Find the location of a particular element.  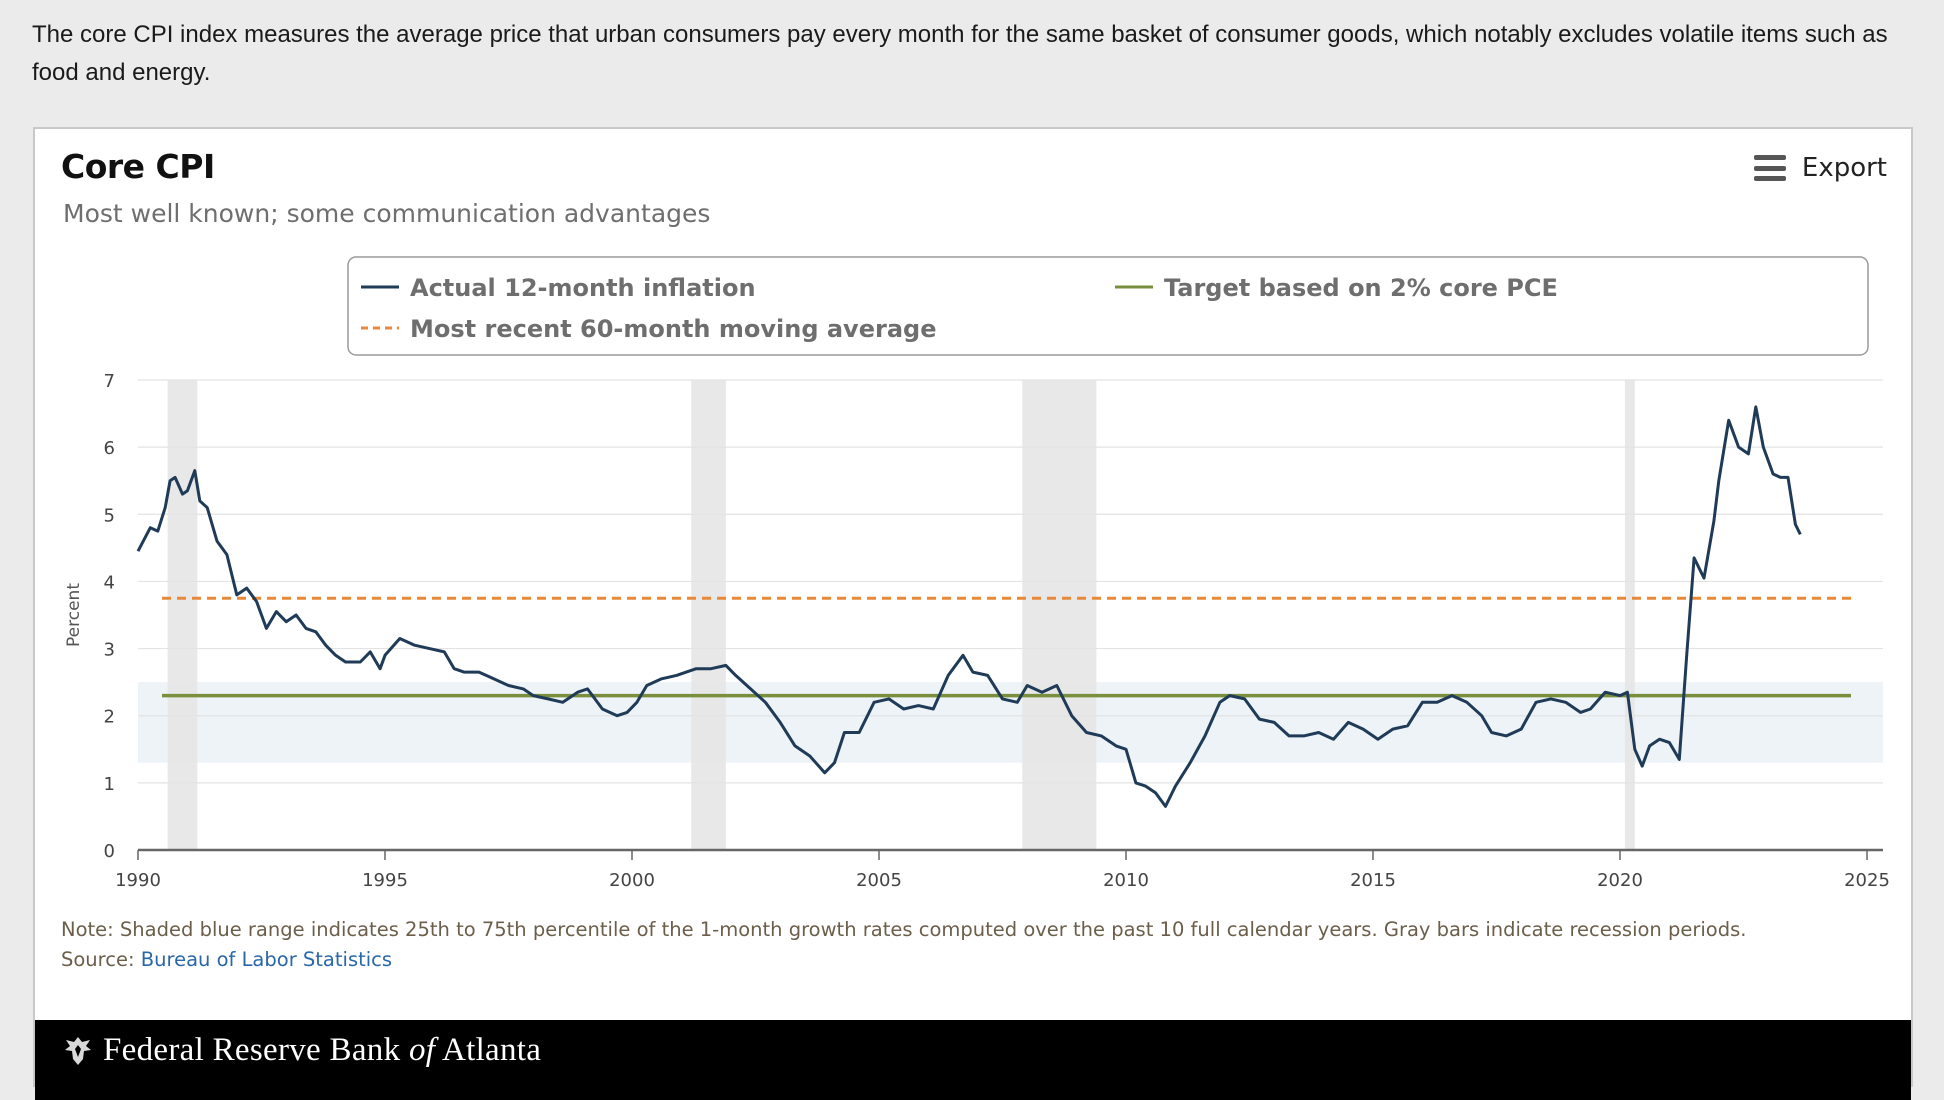

y-tick-label-5: 5 is located at coordinates (109, 515).